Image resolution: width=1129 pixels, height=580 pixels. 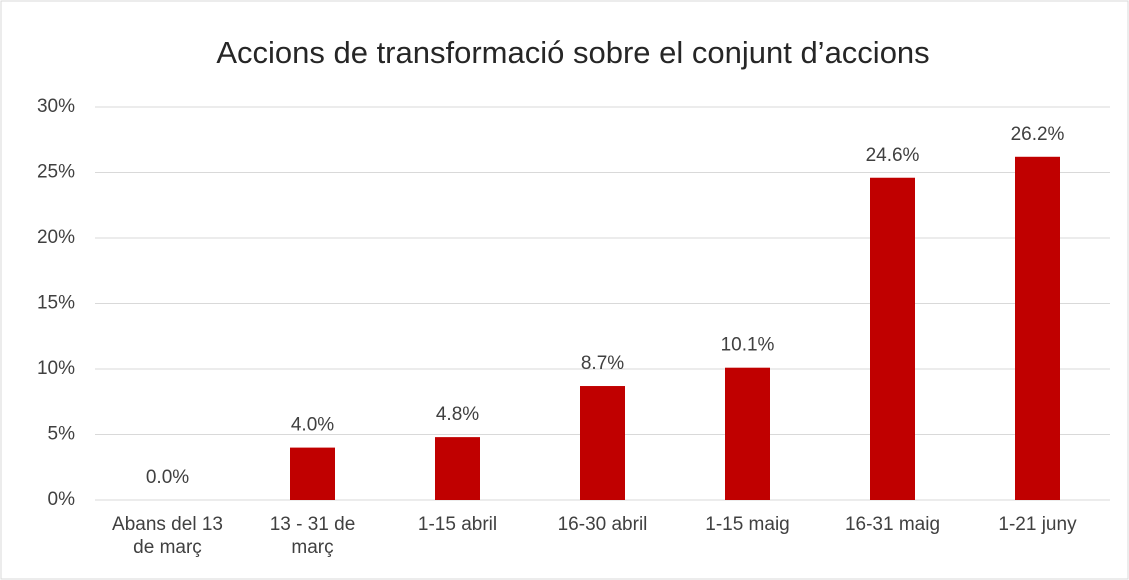 What do you see at coordinates (457, 414) in the screenshot?
I see `data-label: 4.8%` at bounding box center [457, 414].